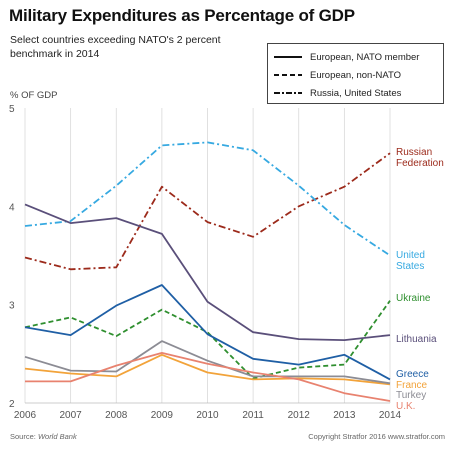 The image size is (453, 449). I want to click on series-label-united-states: United, so click(410, 255).